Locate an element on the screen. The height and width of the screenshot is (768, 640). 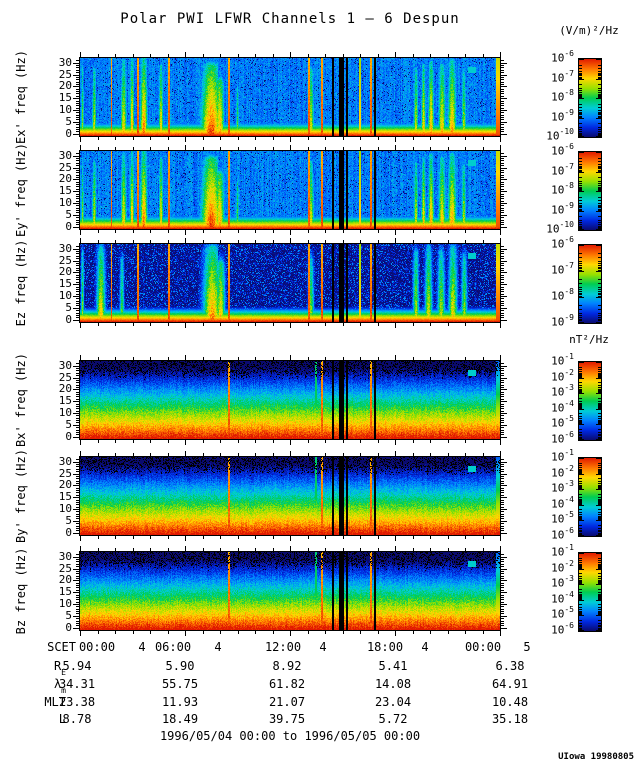
colorbar-tick-label: 10-6 is located at coordinates (547, 57).